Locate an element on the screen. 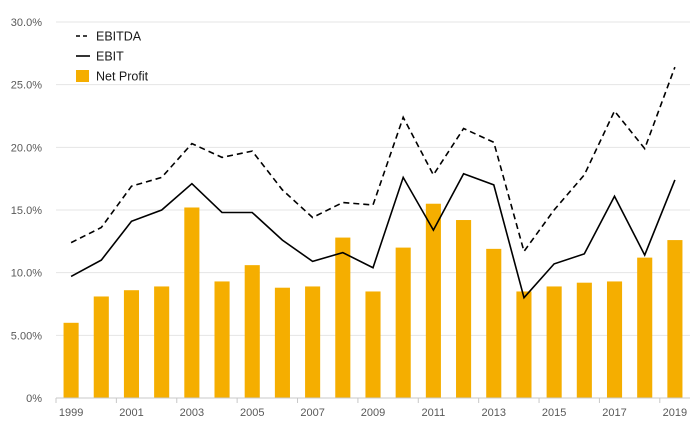 This screenshot has width=700, height=433. x-tick-label: 2017 is located at coordinates (614, 413).